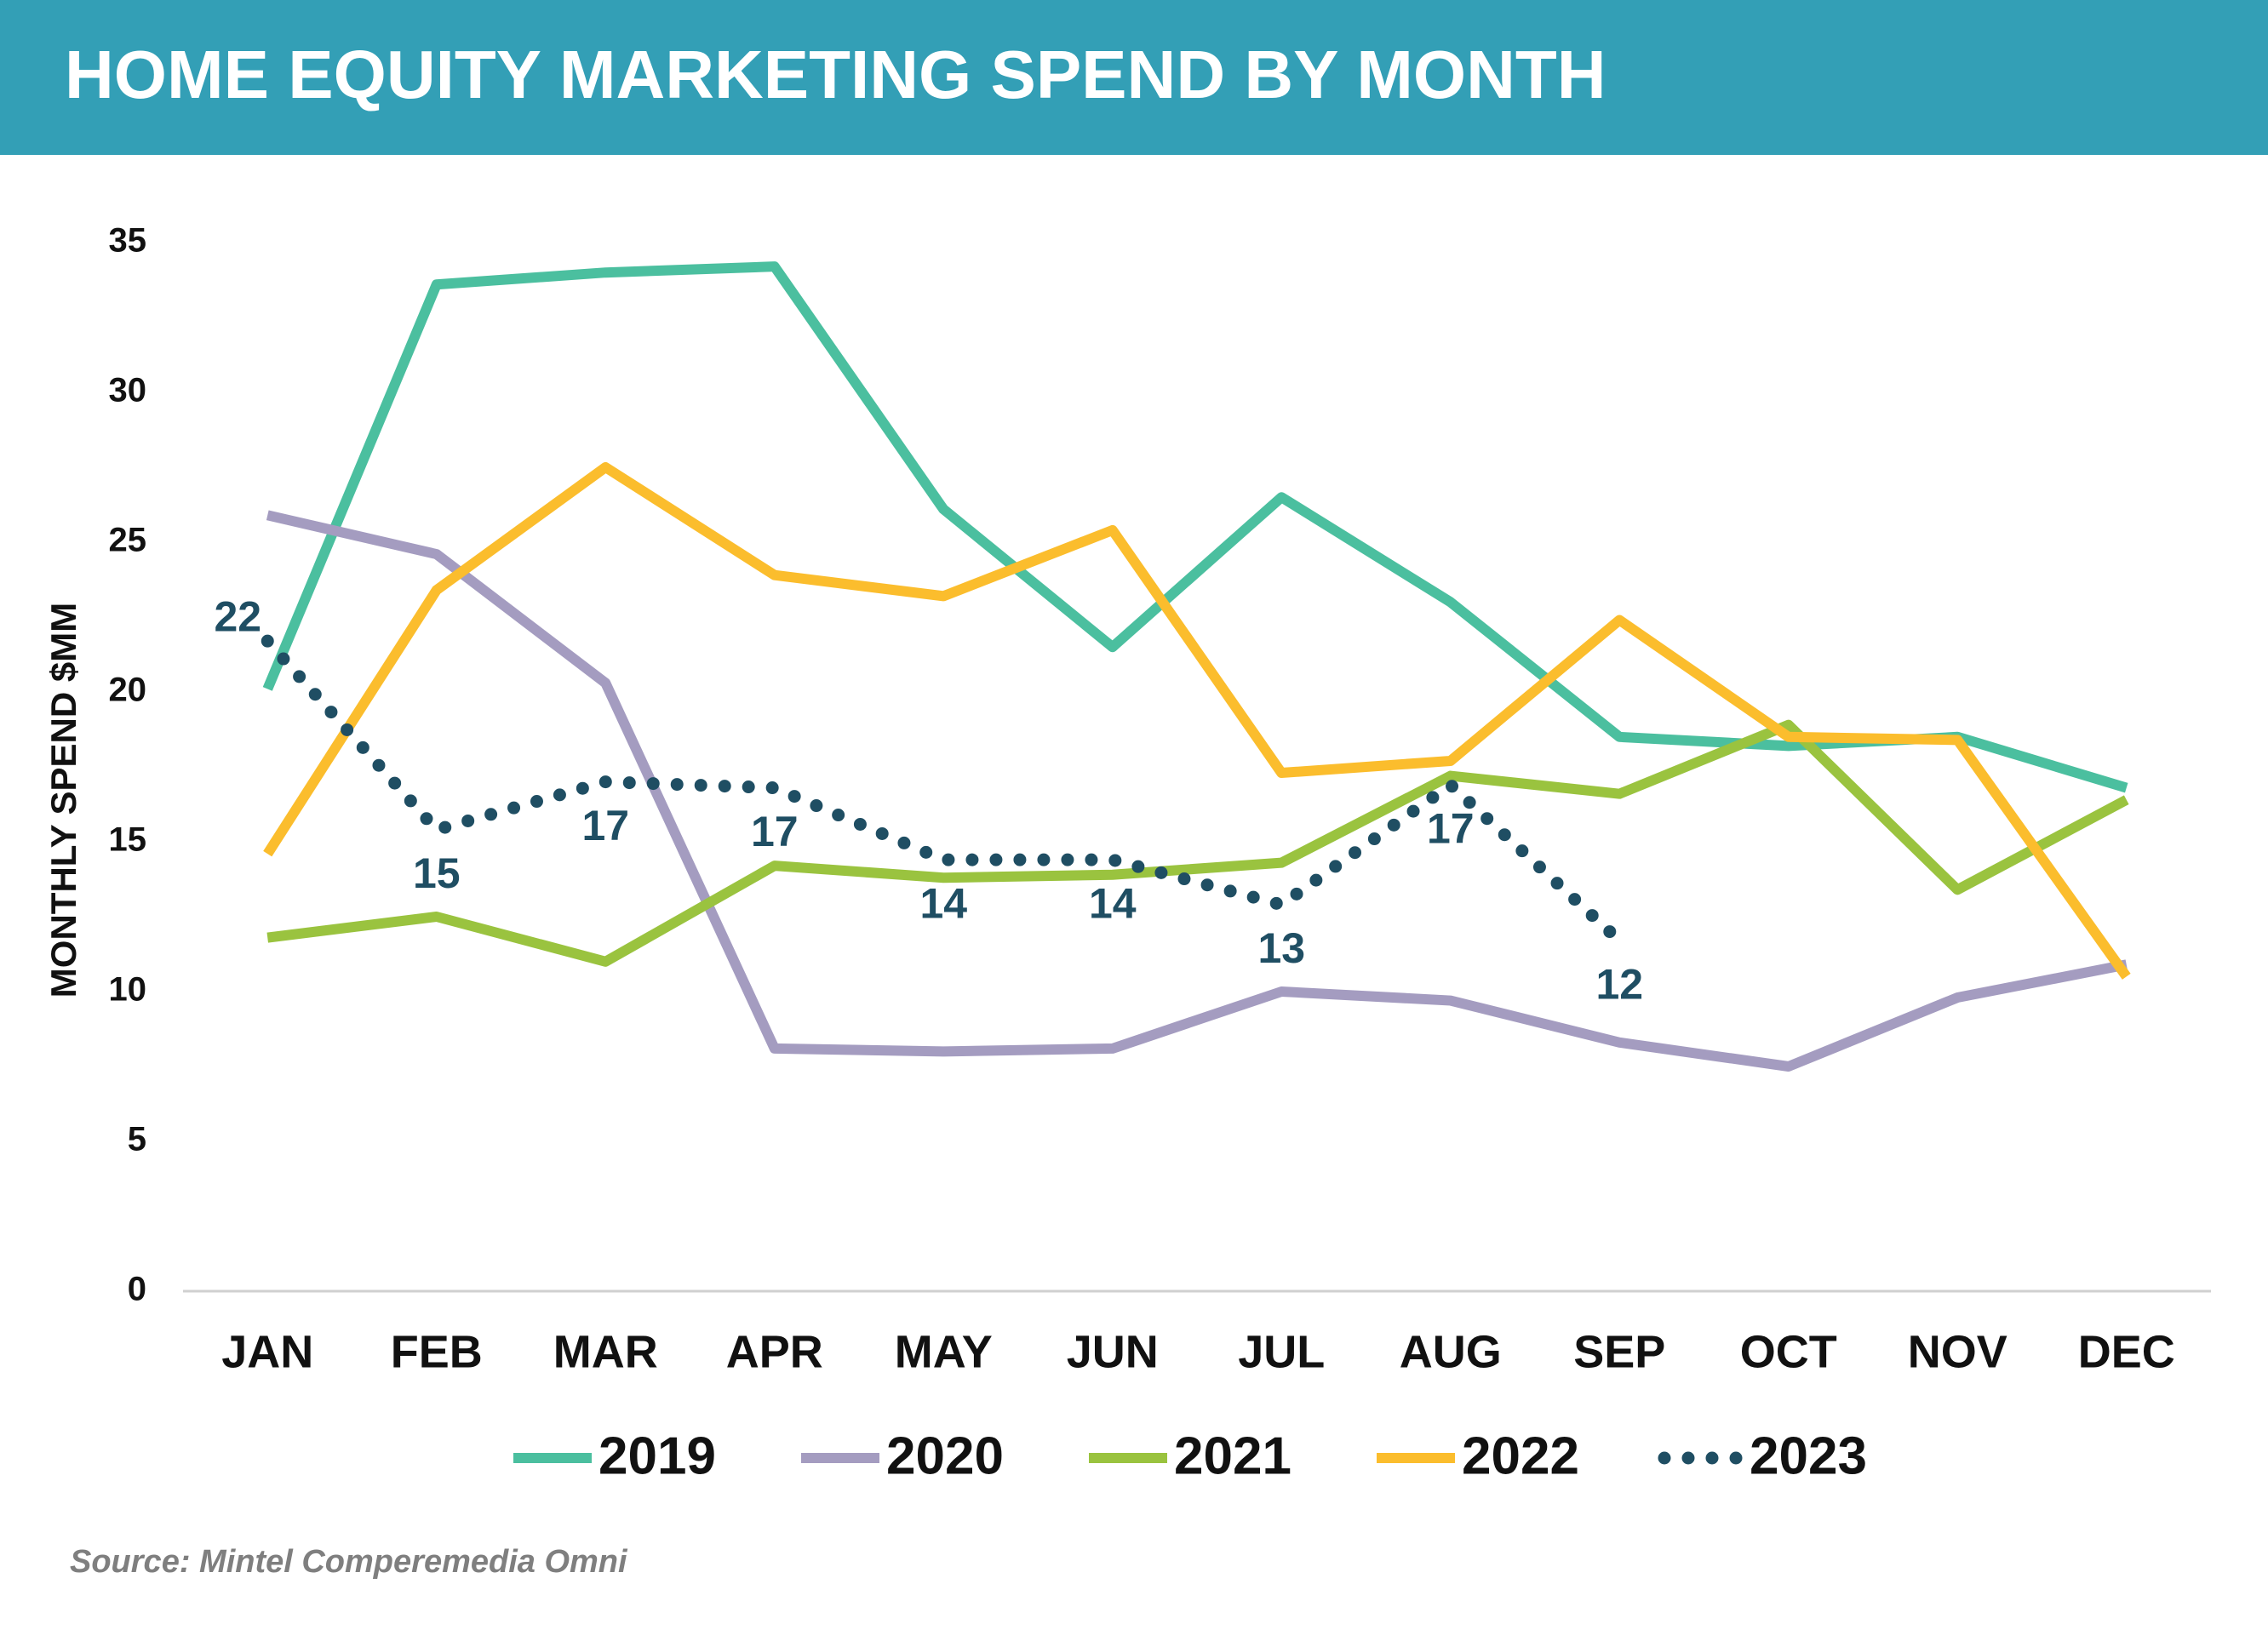 This screenshot has height=1641, width=2268. I want to click on legend-label: 2019, so click(657, 1456).